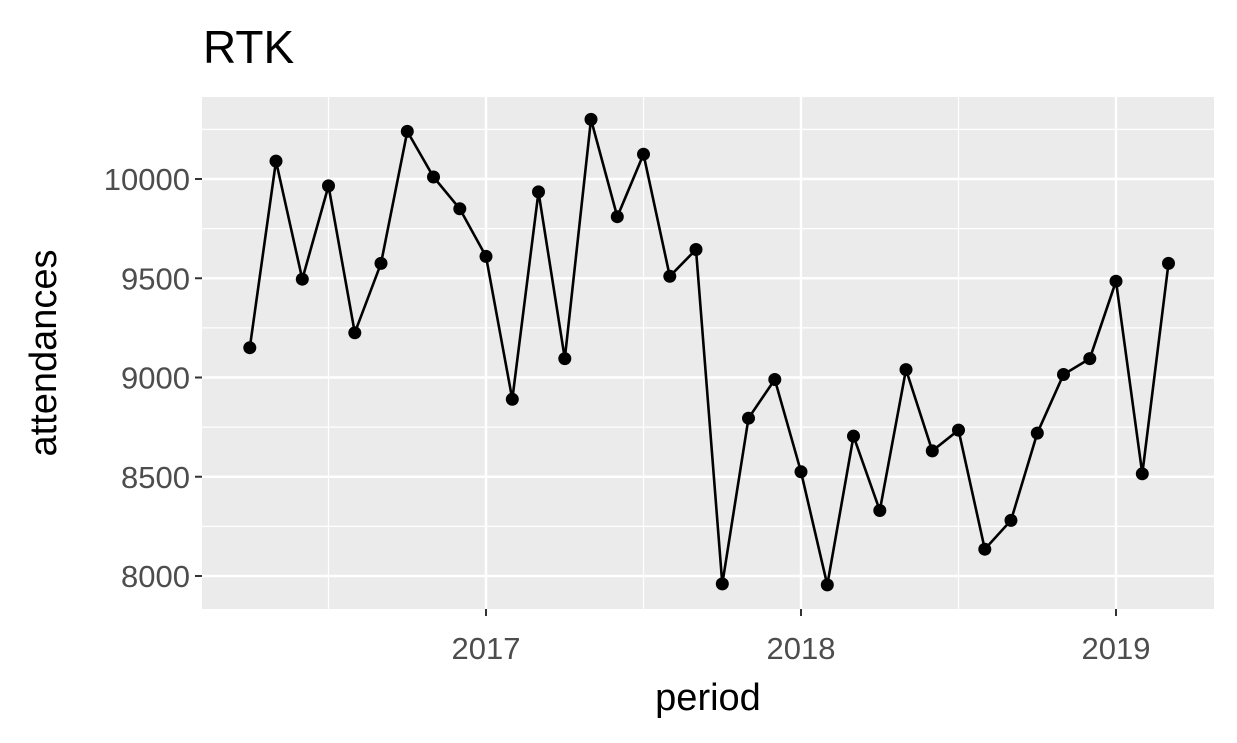 The height and width of the screenshot is (743, 1237). Describe the element at coordinates (248, 47) in the screenshot. I see `chart-title: RTK` at that location.